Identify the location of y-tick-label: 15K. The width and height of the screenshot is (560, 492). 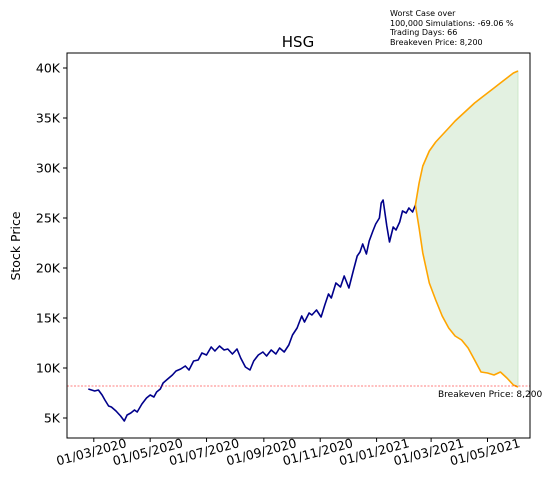
(48, 318).